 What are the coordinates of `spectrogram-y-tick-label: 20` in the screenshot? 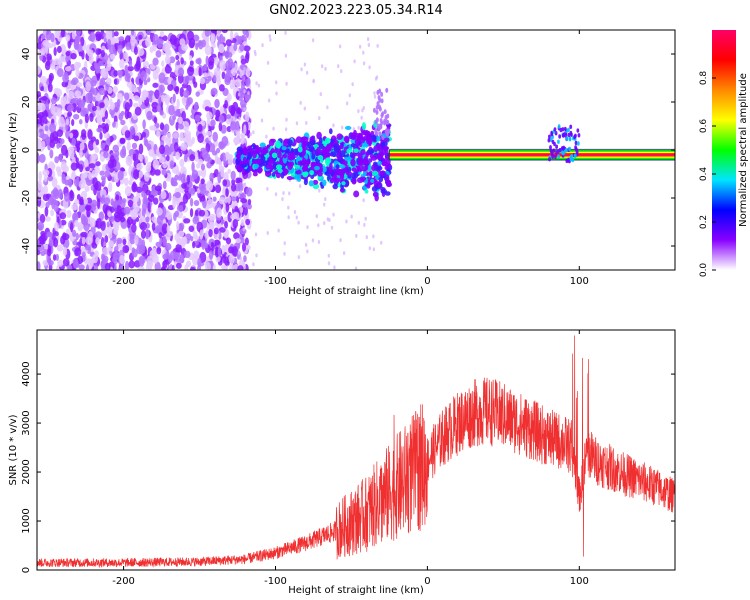 It's located at (26, 102).